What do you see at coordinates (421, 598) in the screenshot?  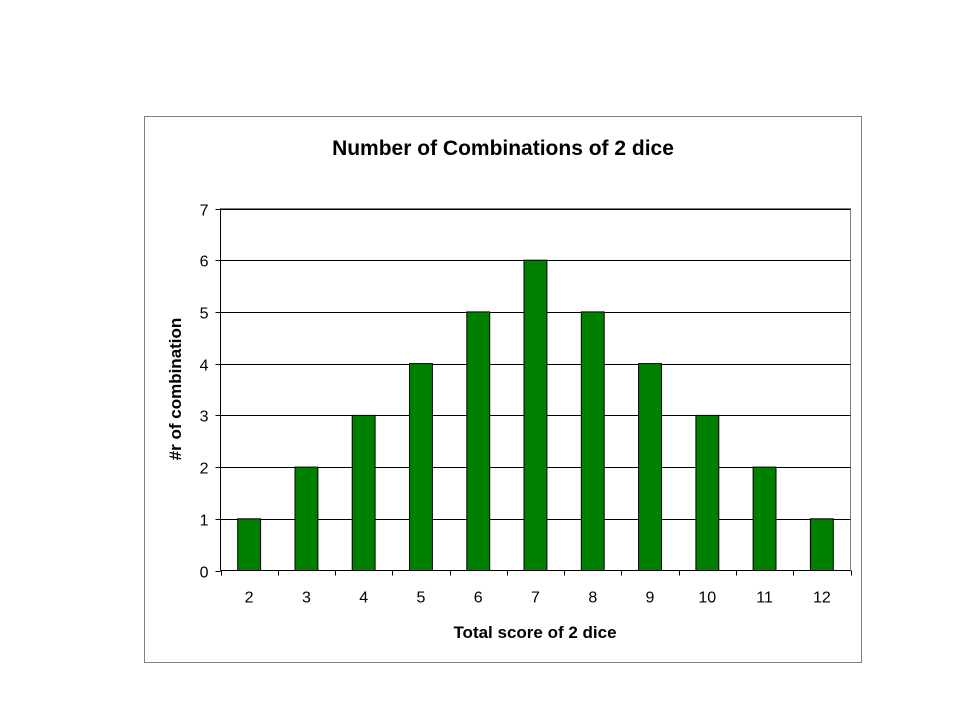 I see `x-tick-label-5: 5` at bounding box center [421, 598].